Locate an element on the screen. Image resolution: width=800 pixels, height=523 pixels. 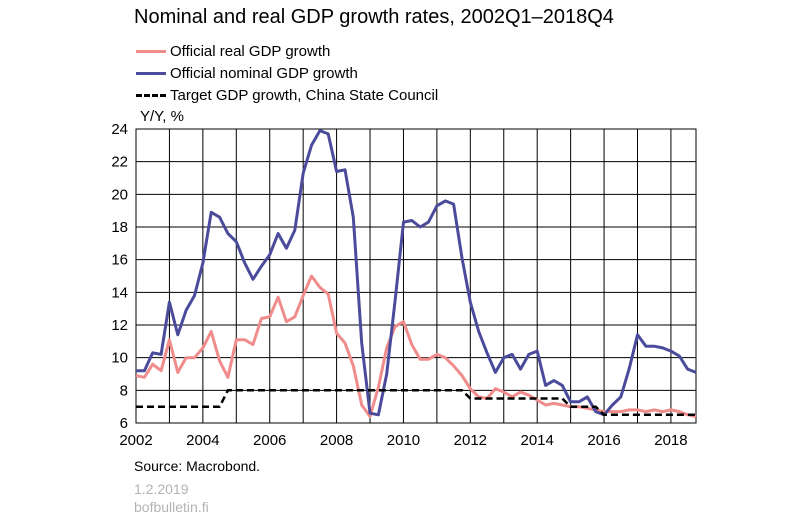
y-tick-label: 22 is located at coordinates (119, 162).